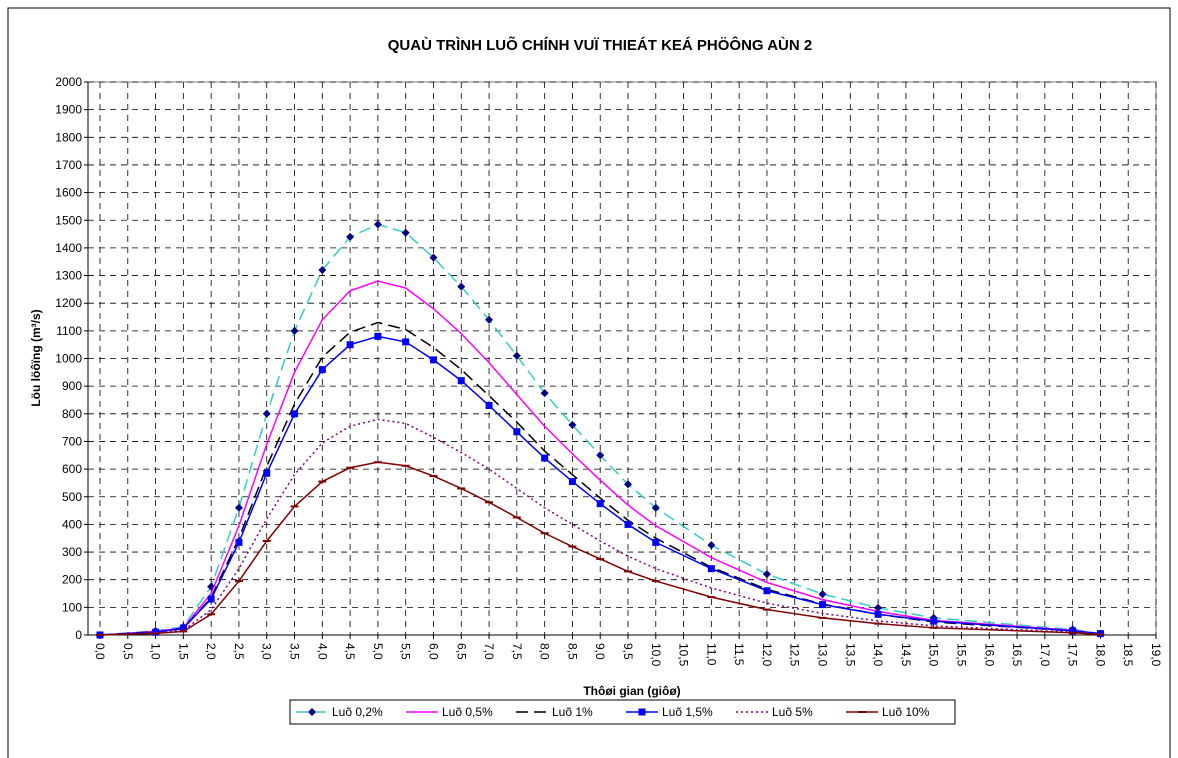 This screenshot has height=758, width=1178. What do you see at coordinates (572, 651) in the screenshot?
I see `x-tick-label: 8,5` at bounding box center [572, 651].